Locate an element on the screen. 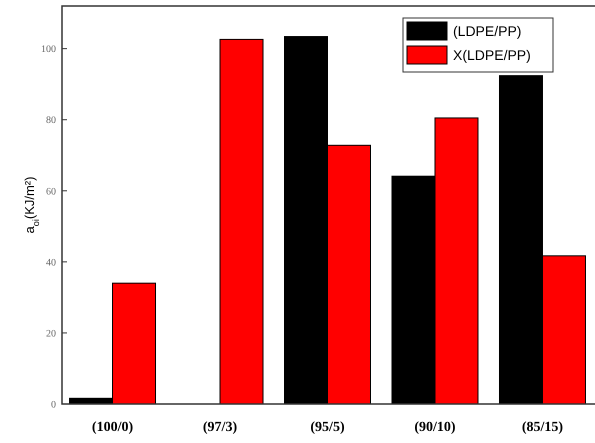 The height and width of the screenshot is (443, 595). x-tick-label: (90/10) is located at coordinates (435, 427).